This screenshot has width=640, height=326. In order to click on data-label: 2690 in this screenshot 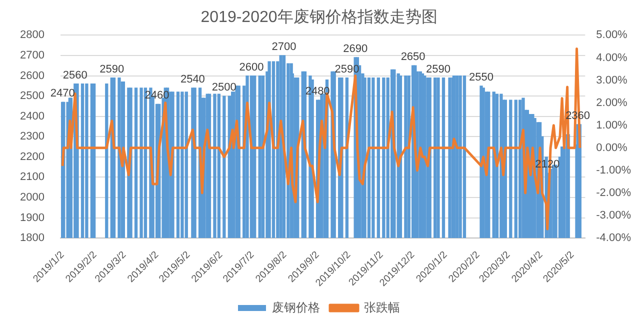, I will do `click(355, 49)`.